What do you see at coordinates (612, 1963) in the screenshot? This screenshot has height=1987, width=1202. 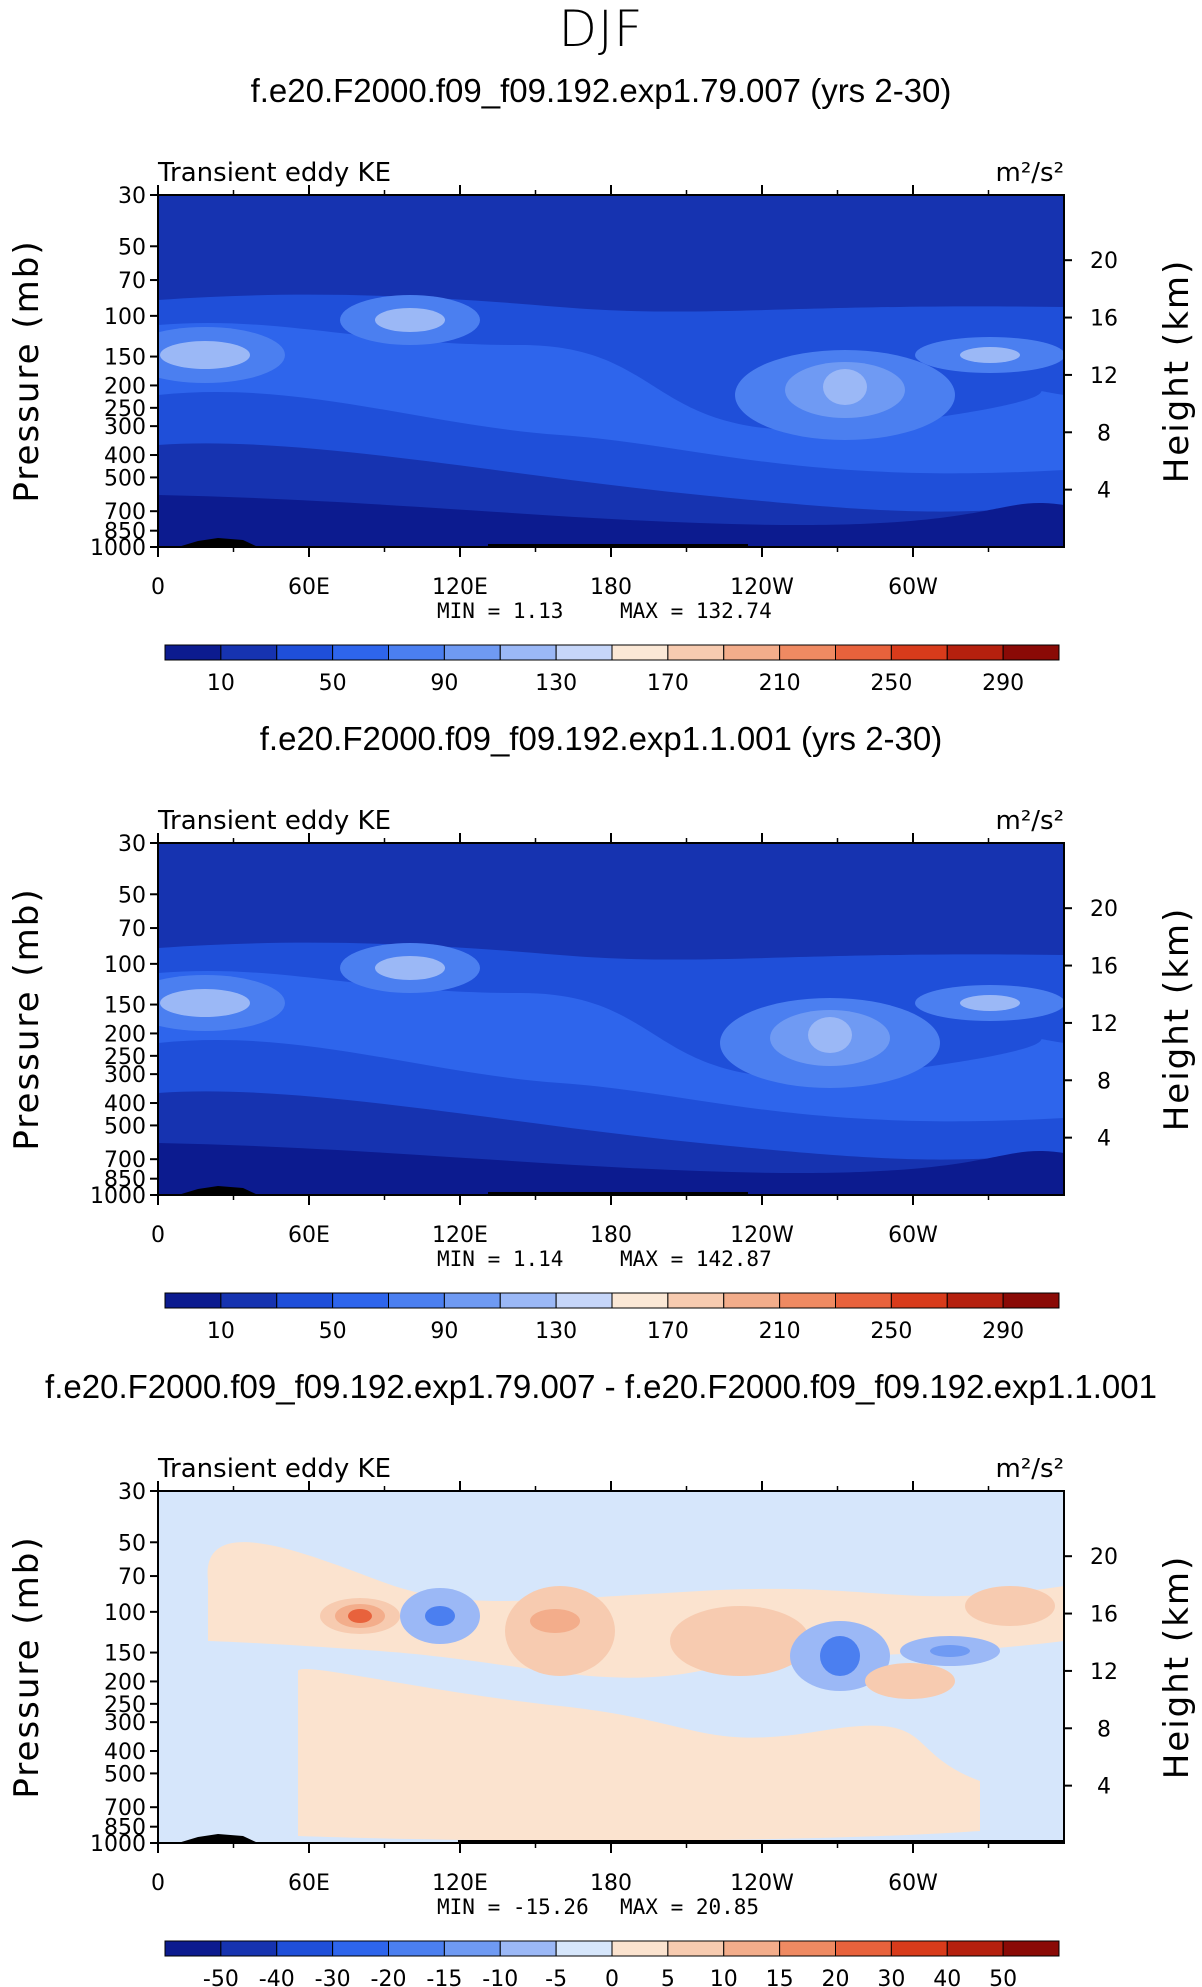 I see `colorbar: -50 -40 -30 -20 -15 -10 -5 0 5 10 15 20 30 40 50` at bounding box center [612, 1963].